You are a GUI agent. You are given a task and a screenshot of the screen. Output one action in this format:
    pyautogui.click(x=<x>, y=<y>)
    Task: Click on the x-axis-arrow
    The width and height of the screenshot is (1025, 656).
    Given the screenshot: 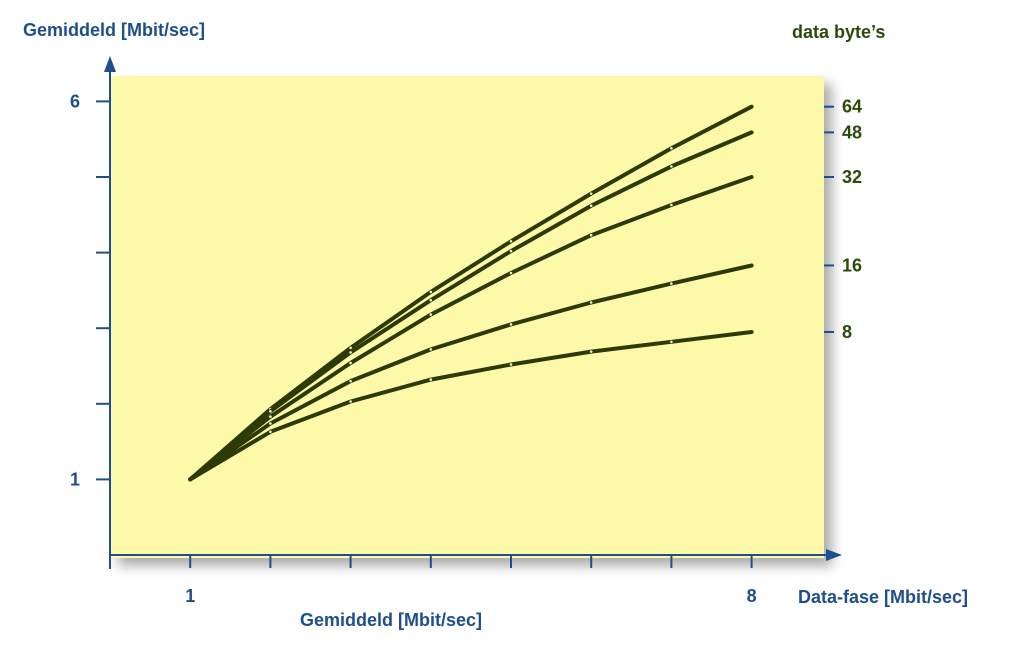 What is the action you would take?
    pyautogui.click(x=834, y=555)
    